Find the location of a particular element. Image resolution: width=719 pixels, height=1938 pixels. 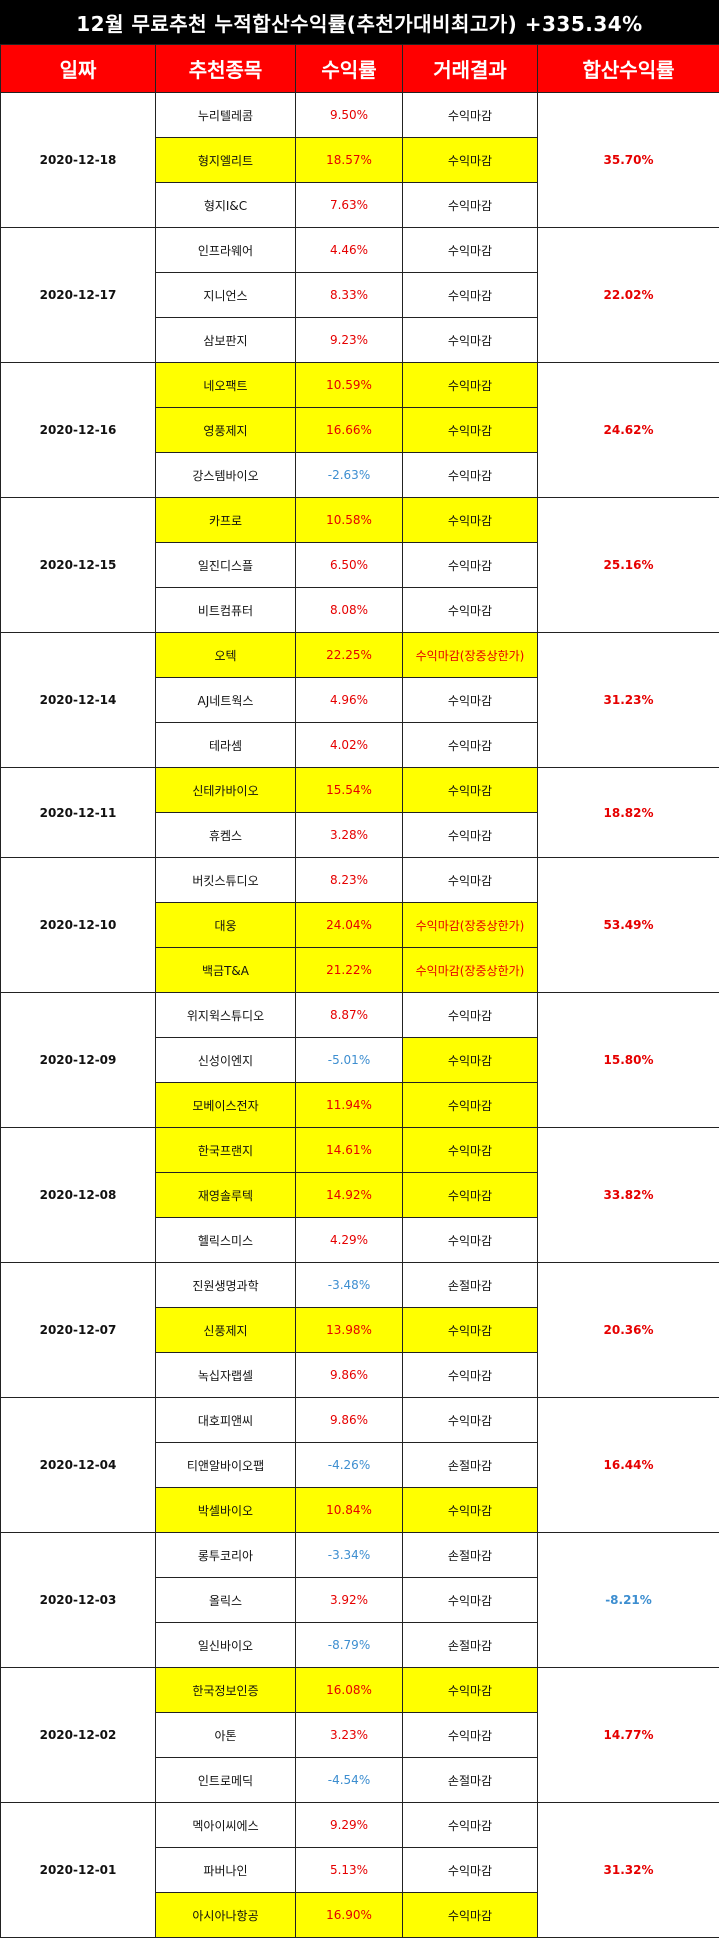

total-return-cell: -8.21% is located at coordinates (628, 1600).